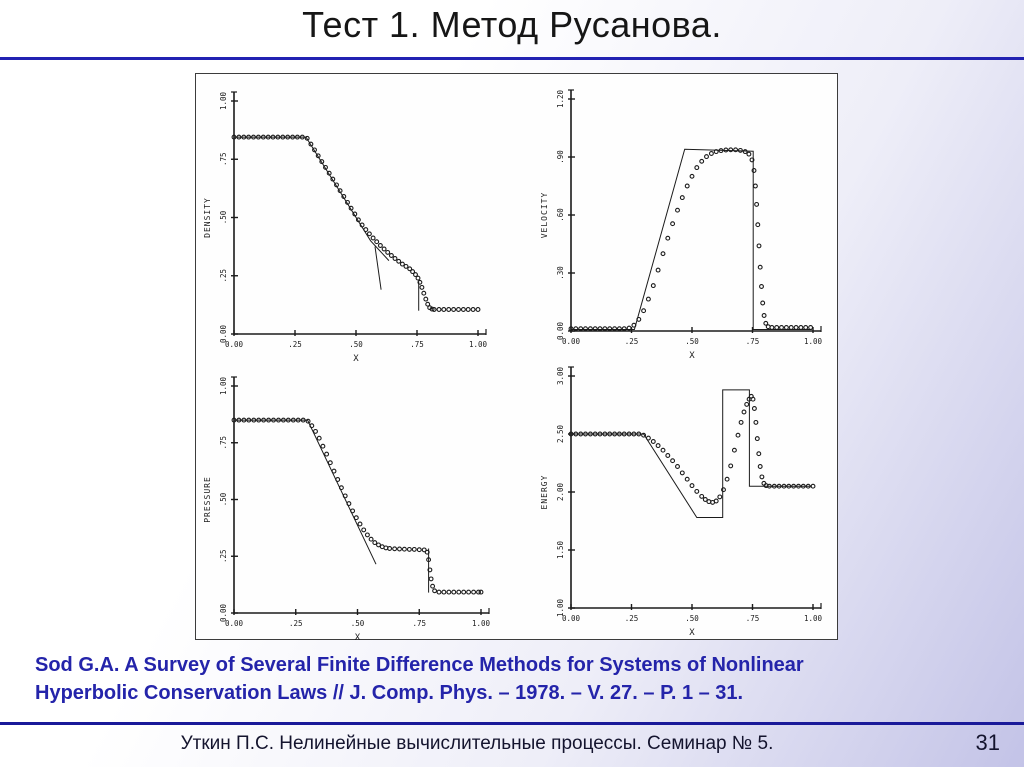 The height and width of the screenshot is (767, 1024). I want to click on svg-text: 3.00, so click(560, 375).